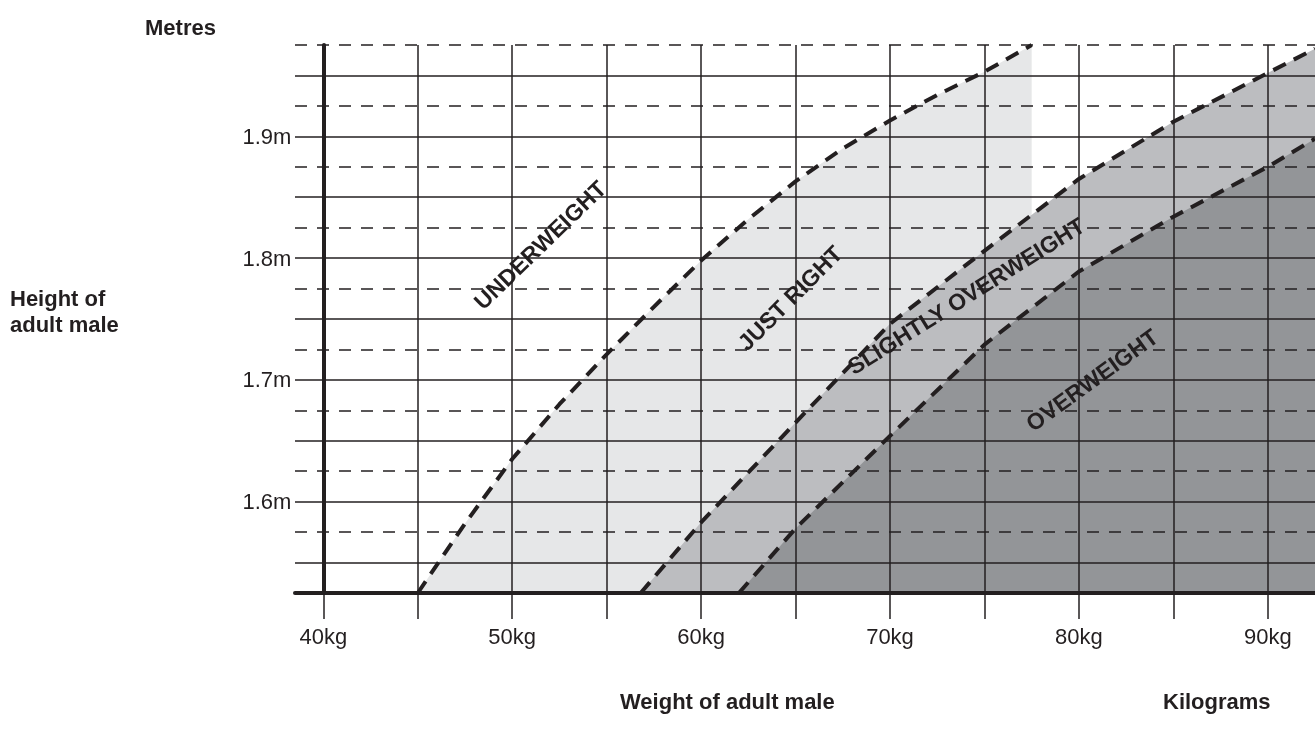  What do you see at coordinates (267, 258) in the screenshot?
I see `y-tick-label: 1.8m` at bounding box center [267, 258].